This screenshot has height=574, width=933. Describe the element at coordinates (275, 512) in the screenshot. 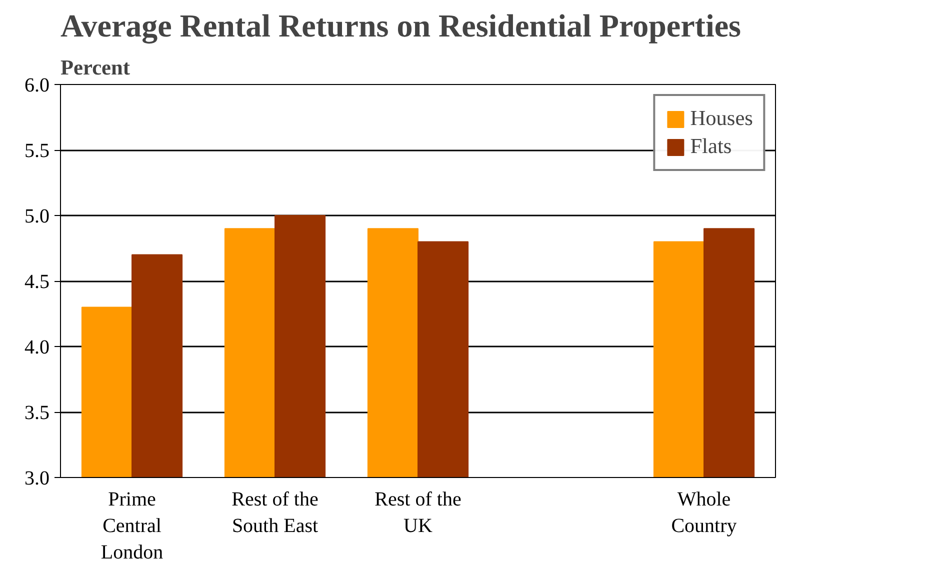

I see `x-tick-label: Rest of the South East` at that location.